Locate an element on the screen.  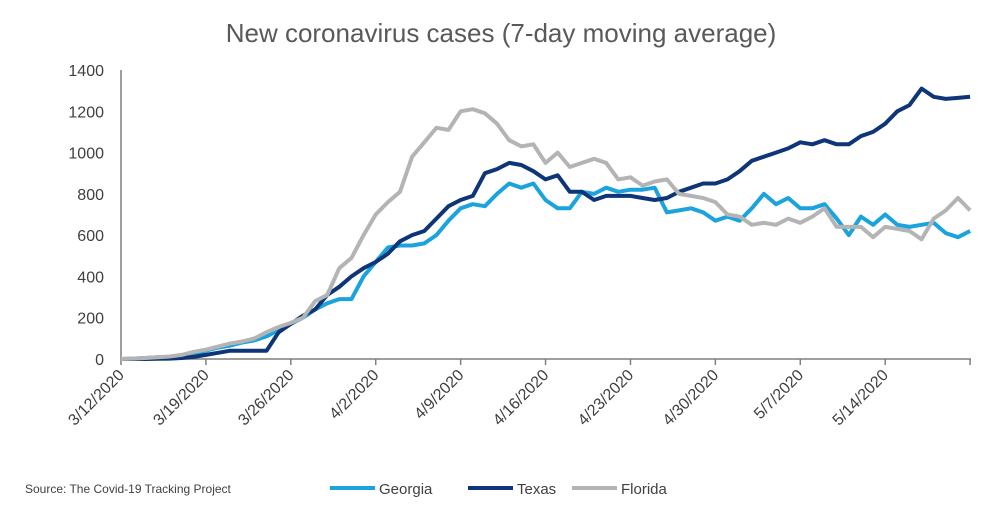
y-tick-label: 1000 is located at coordinates (86, 154).